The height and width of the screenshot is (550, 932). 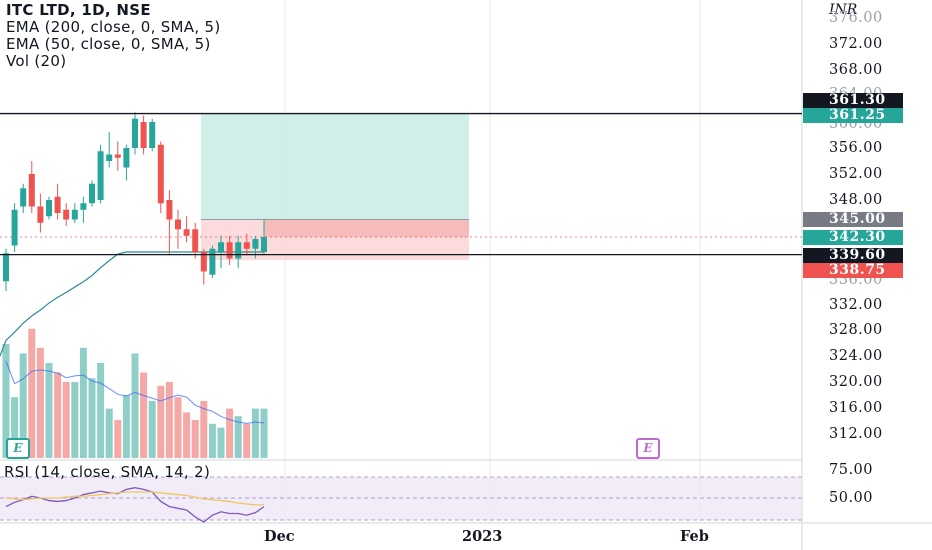 I want to click on stop-price-badge: 338.75, so click(x=853, y=270).